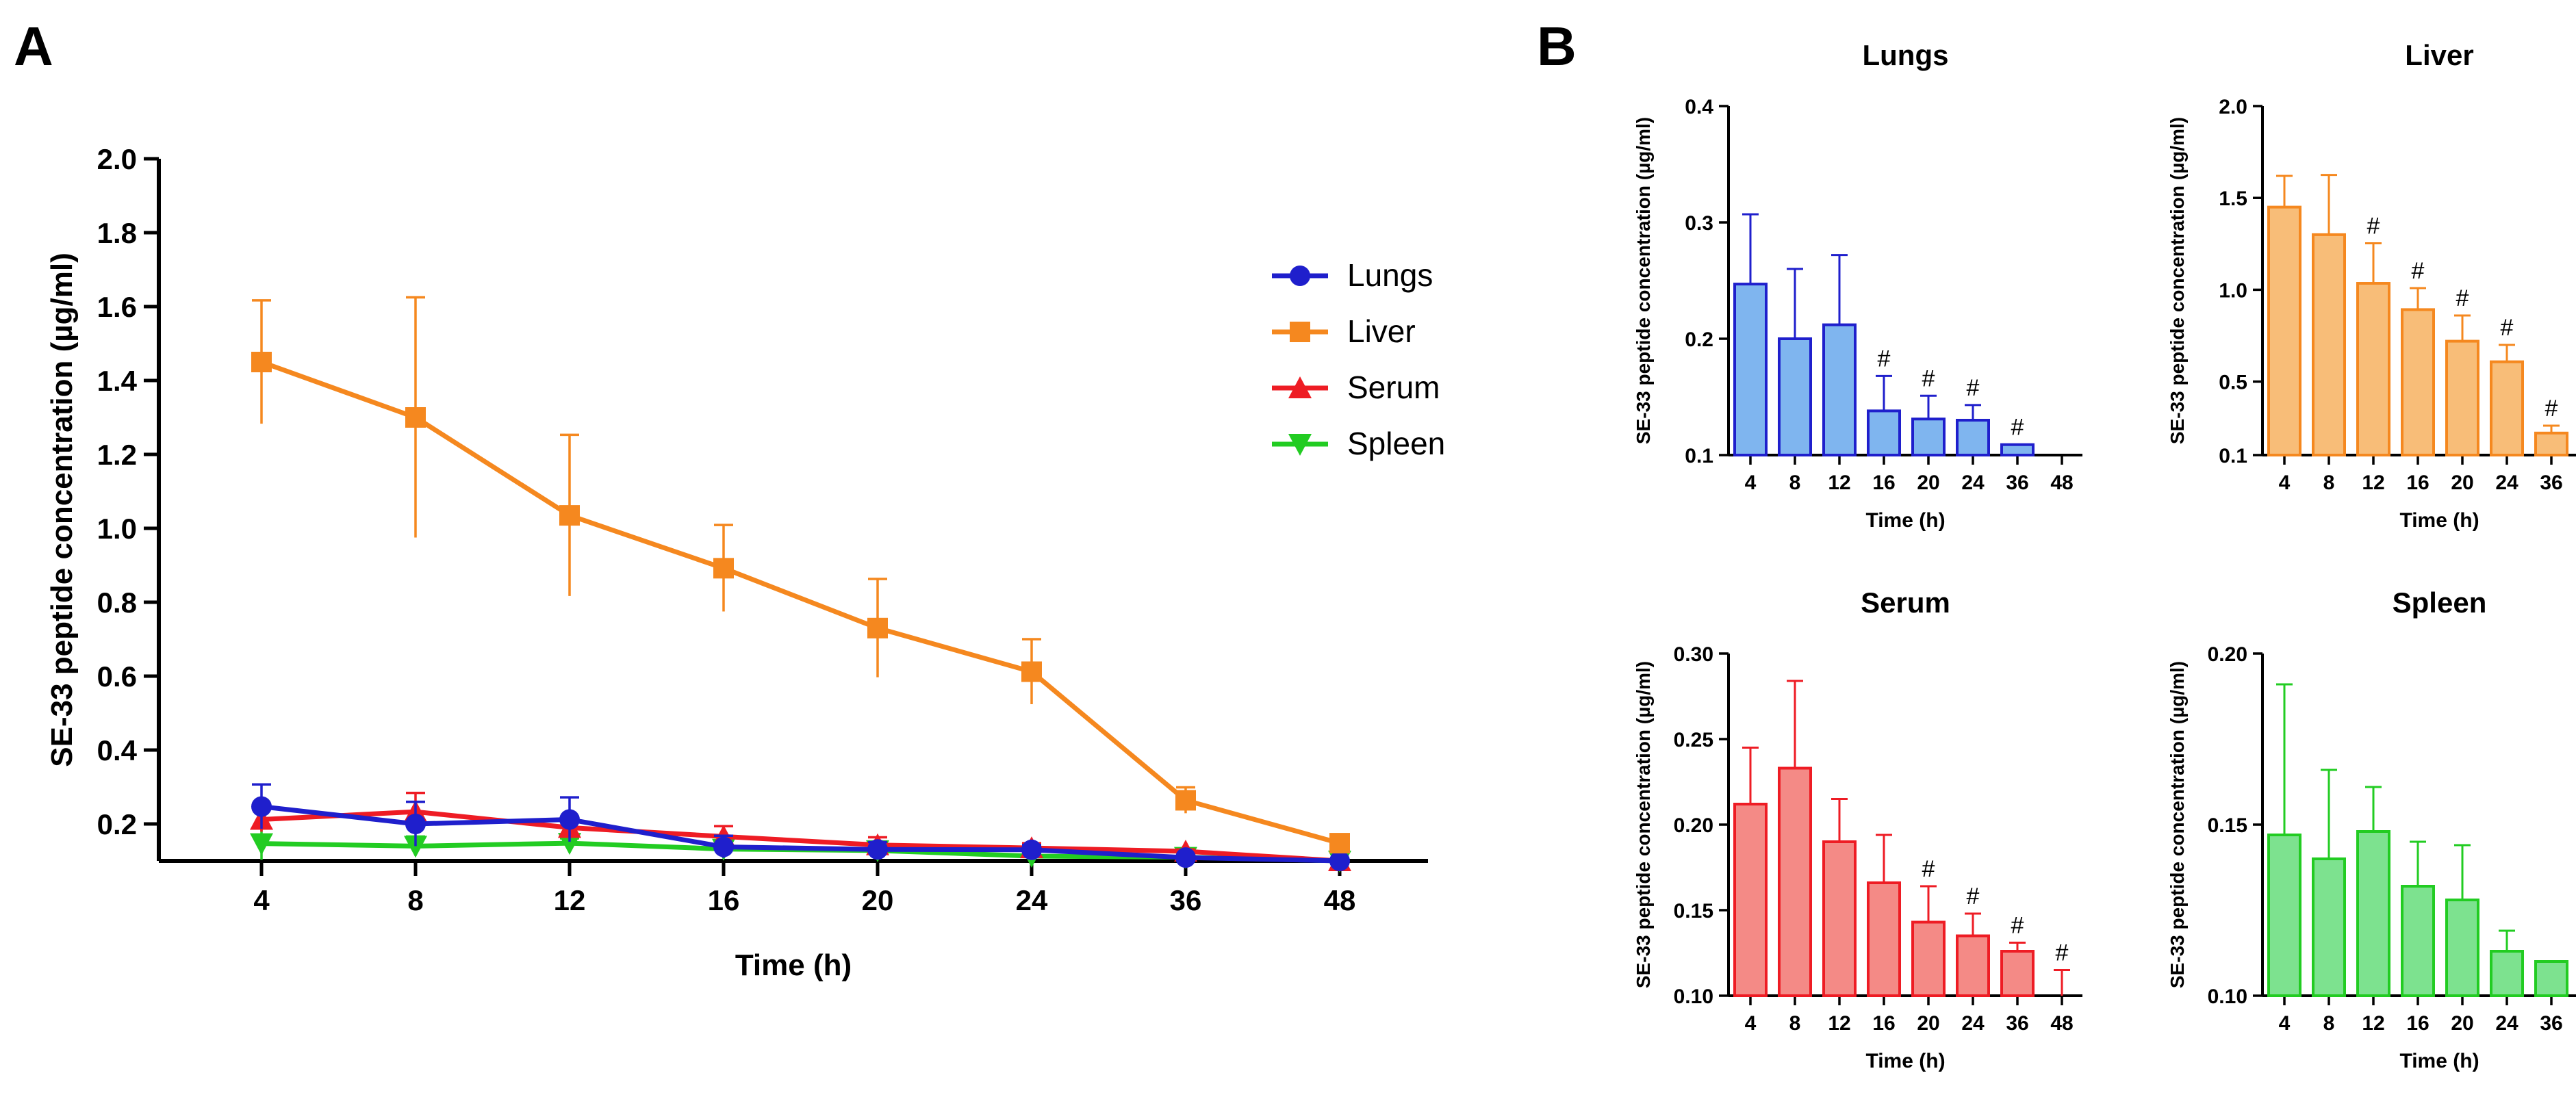 The width and height of the screenshot is (2576, 1097). What do you see at coordinates (2233, 290) in the screenshot?
I see `y-tick-label-liver: 1.0` at bounding box center [2233, 290].